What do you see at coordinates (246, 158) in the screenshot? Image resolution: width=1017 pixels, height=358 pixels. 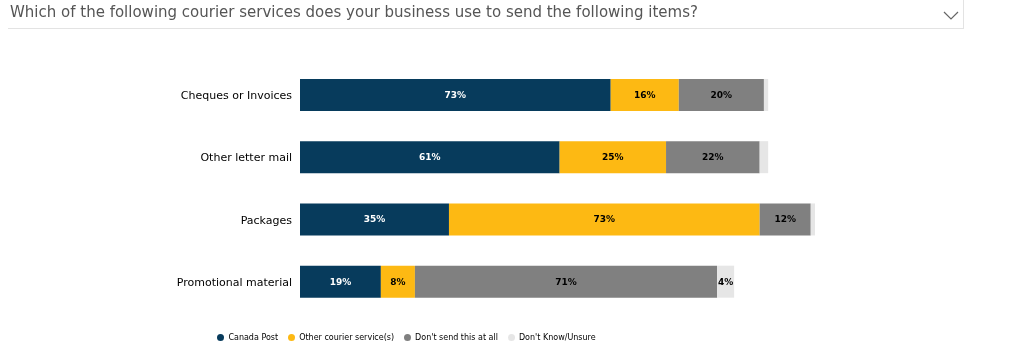 I see `y-tick-label: Other letter mail` at bounding box center [246, 158].